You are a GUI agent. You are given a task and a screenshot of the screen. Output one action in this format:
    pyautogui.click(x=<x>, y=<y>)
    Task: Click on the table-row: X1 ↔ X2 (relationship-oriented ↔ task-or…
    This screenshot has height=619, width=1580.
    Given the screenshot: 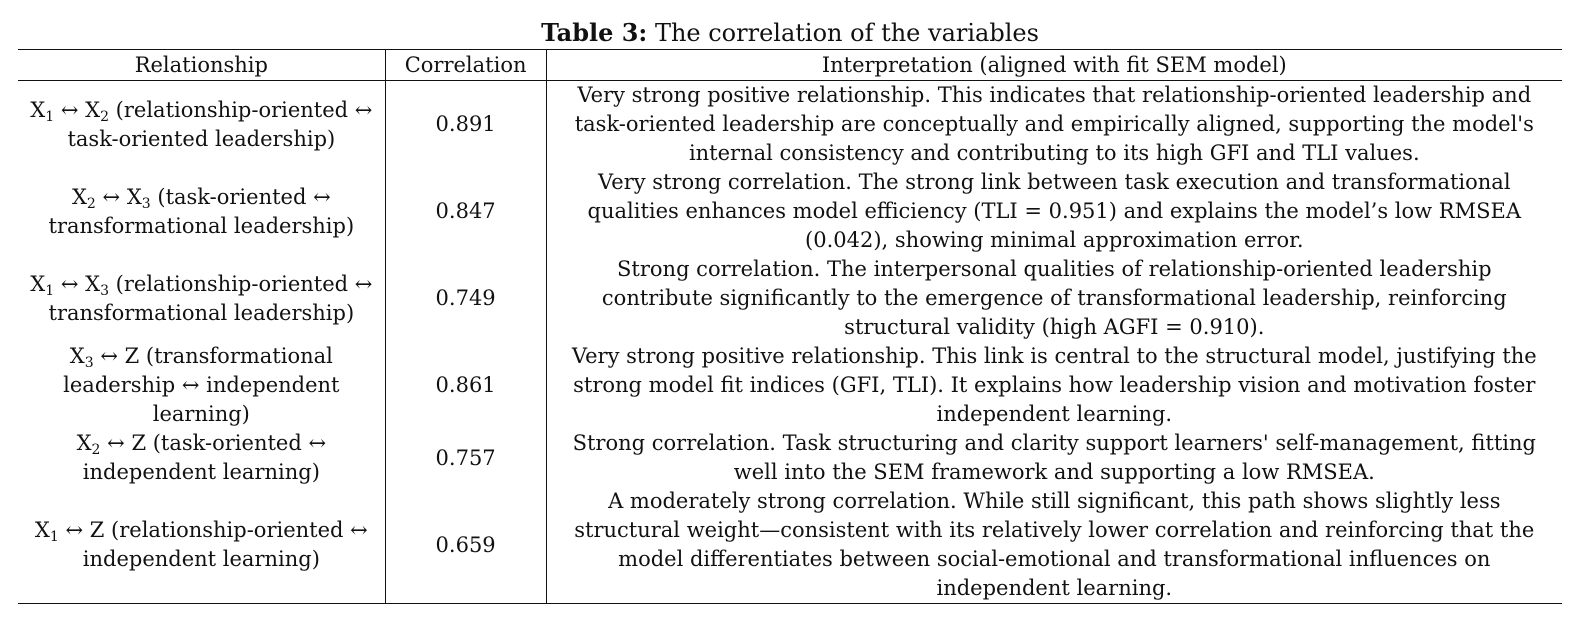 What is the action you would take?
    pyautogui.click(x=790, y=124)
    